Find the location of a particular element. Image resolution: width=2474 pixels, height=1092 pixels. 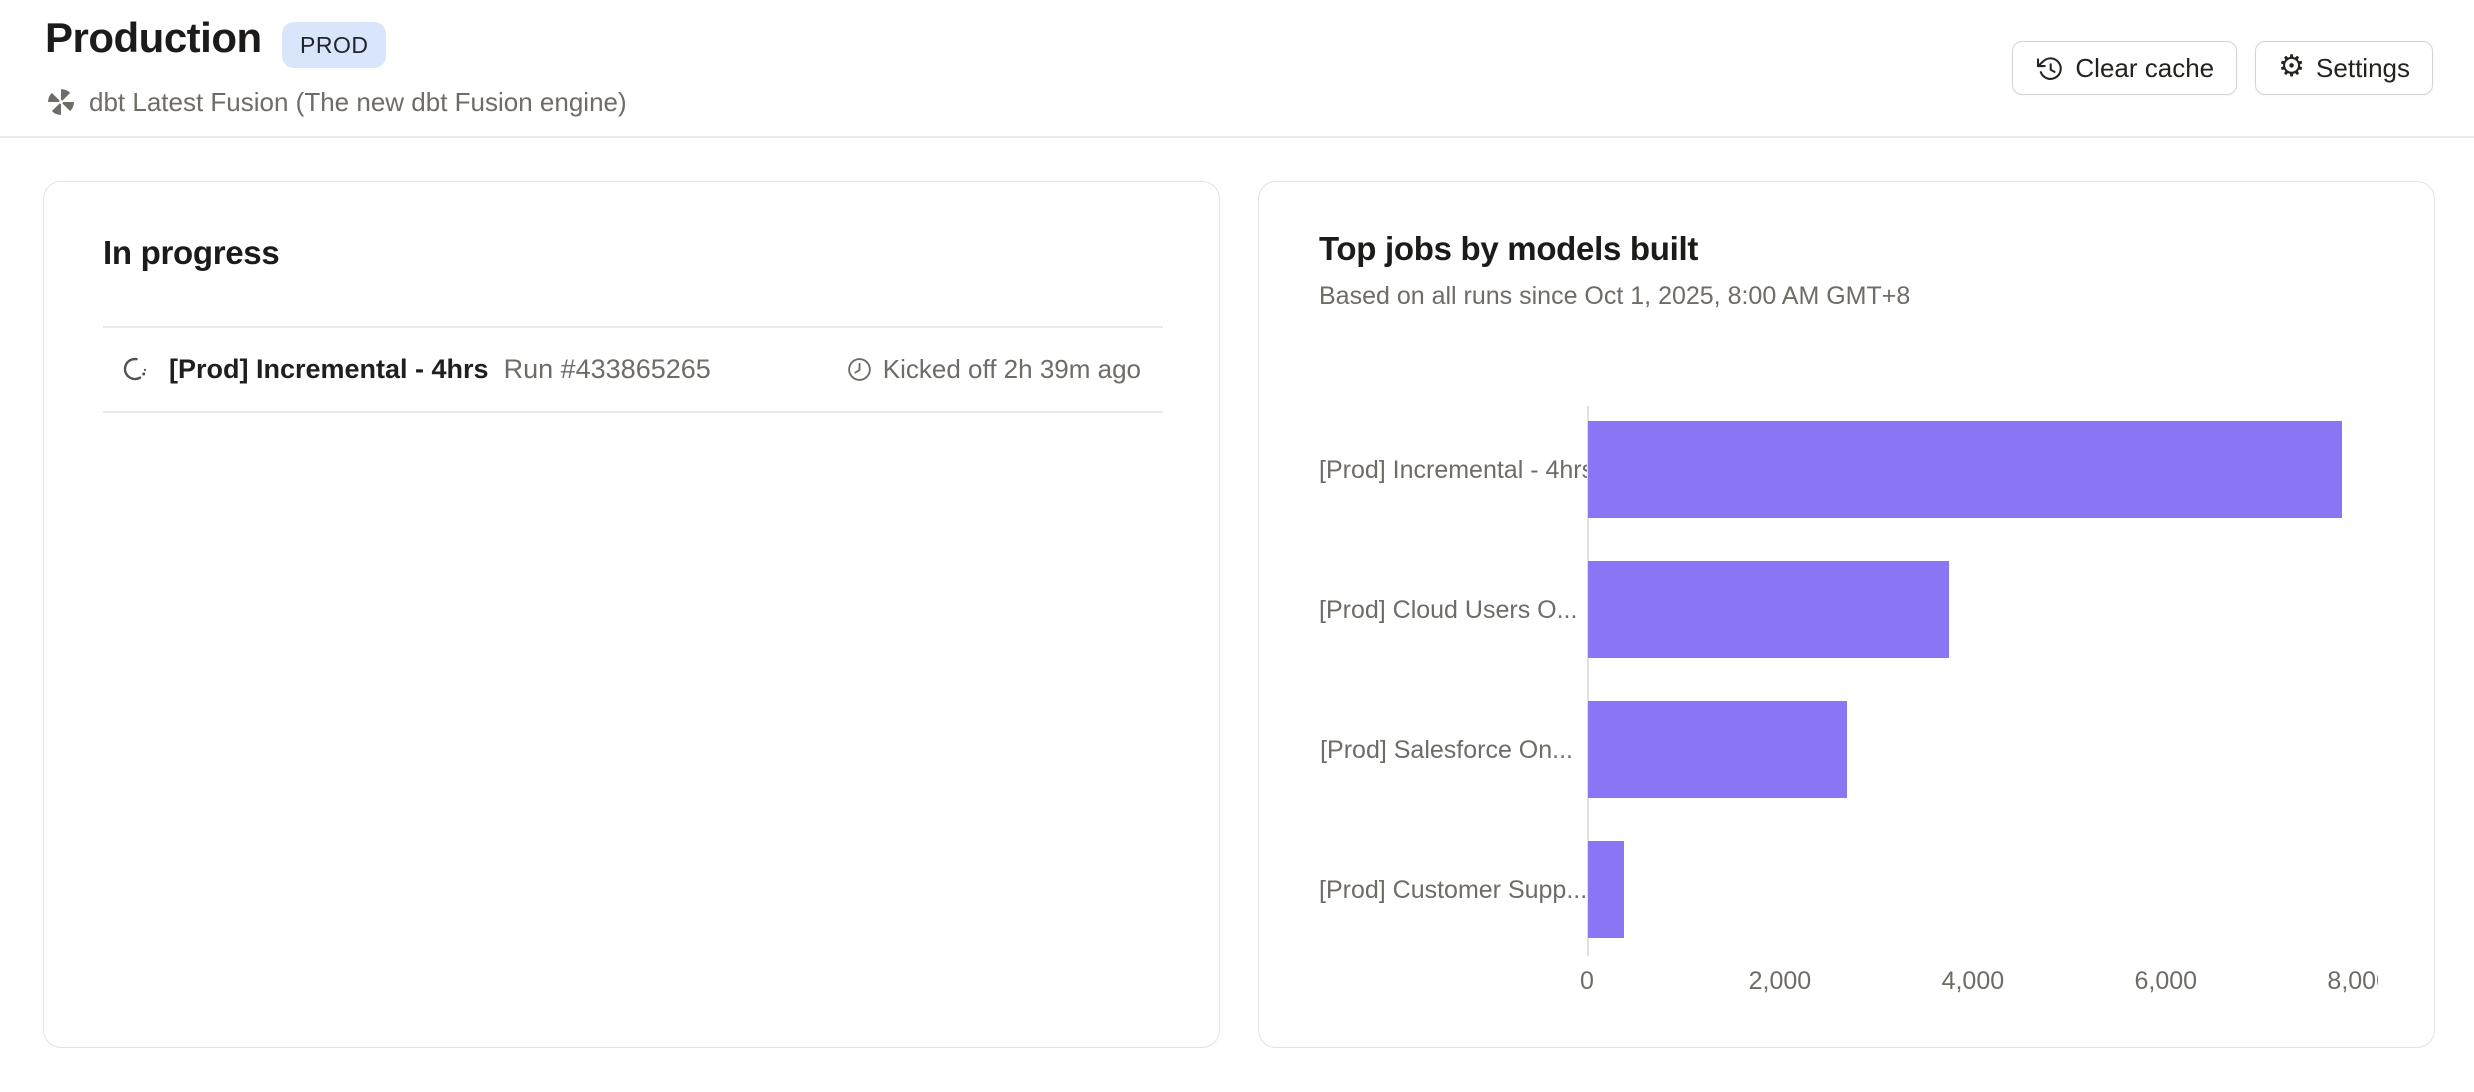

dbt-fusion-logo-icon is located at coordinates (61, 102).